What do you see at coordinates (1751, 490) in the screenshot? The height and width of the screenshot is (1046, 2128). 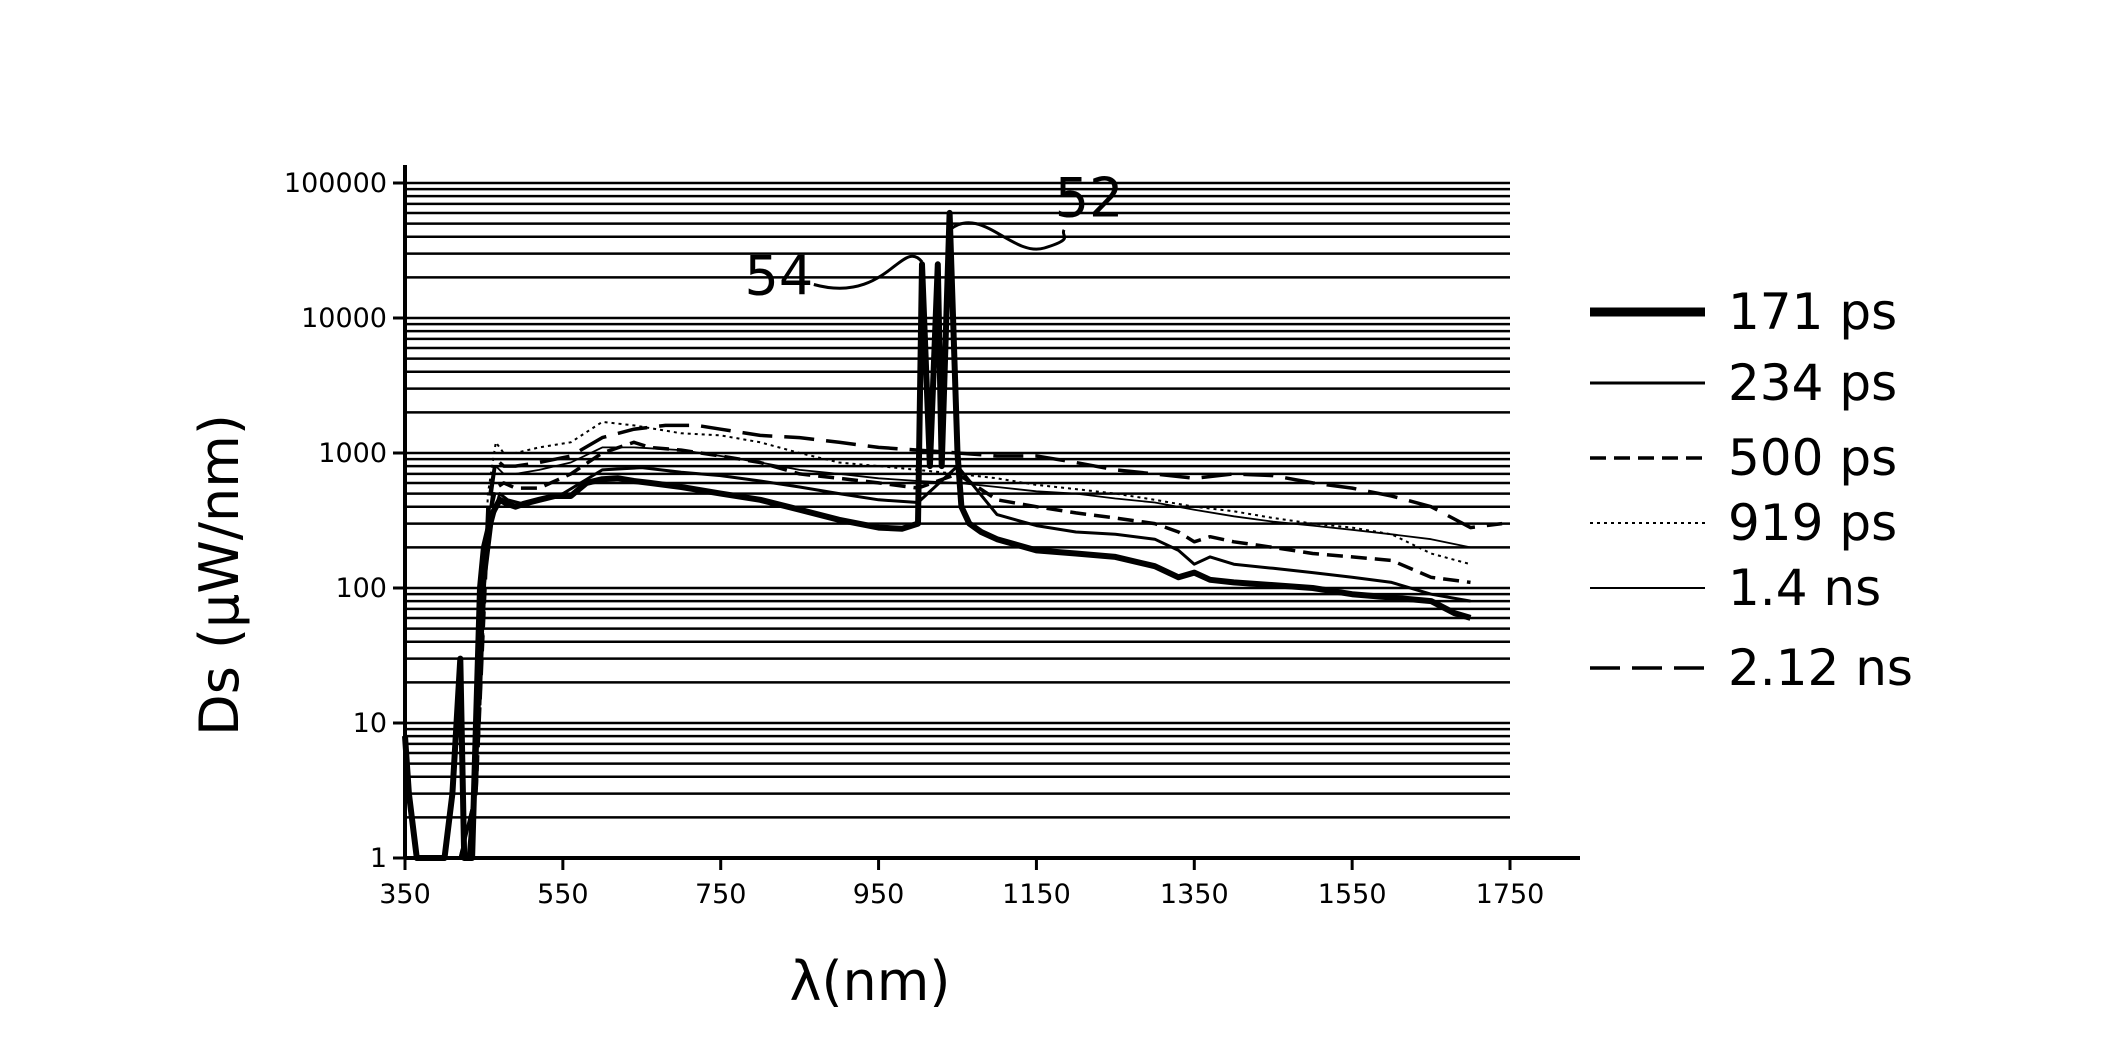 I see `legend: 171 ps 234 ps 500 ps 919 ps 1.4 ns 2.12 ns` at bounding box center [1751, 490].